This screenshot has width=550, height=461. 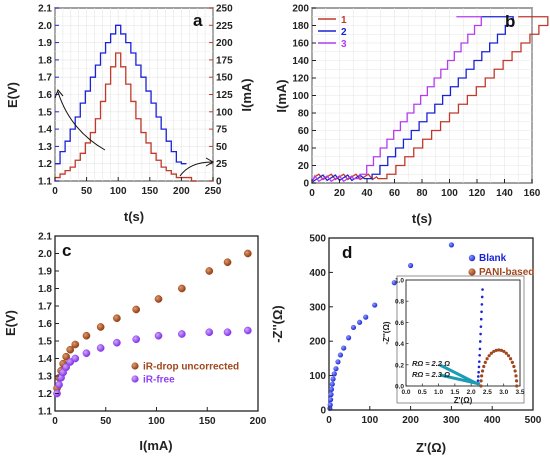 I want to click on y-tick-label-right: 175, so click(x=224, y=60).